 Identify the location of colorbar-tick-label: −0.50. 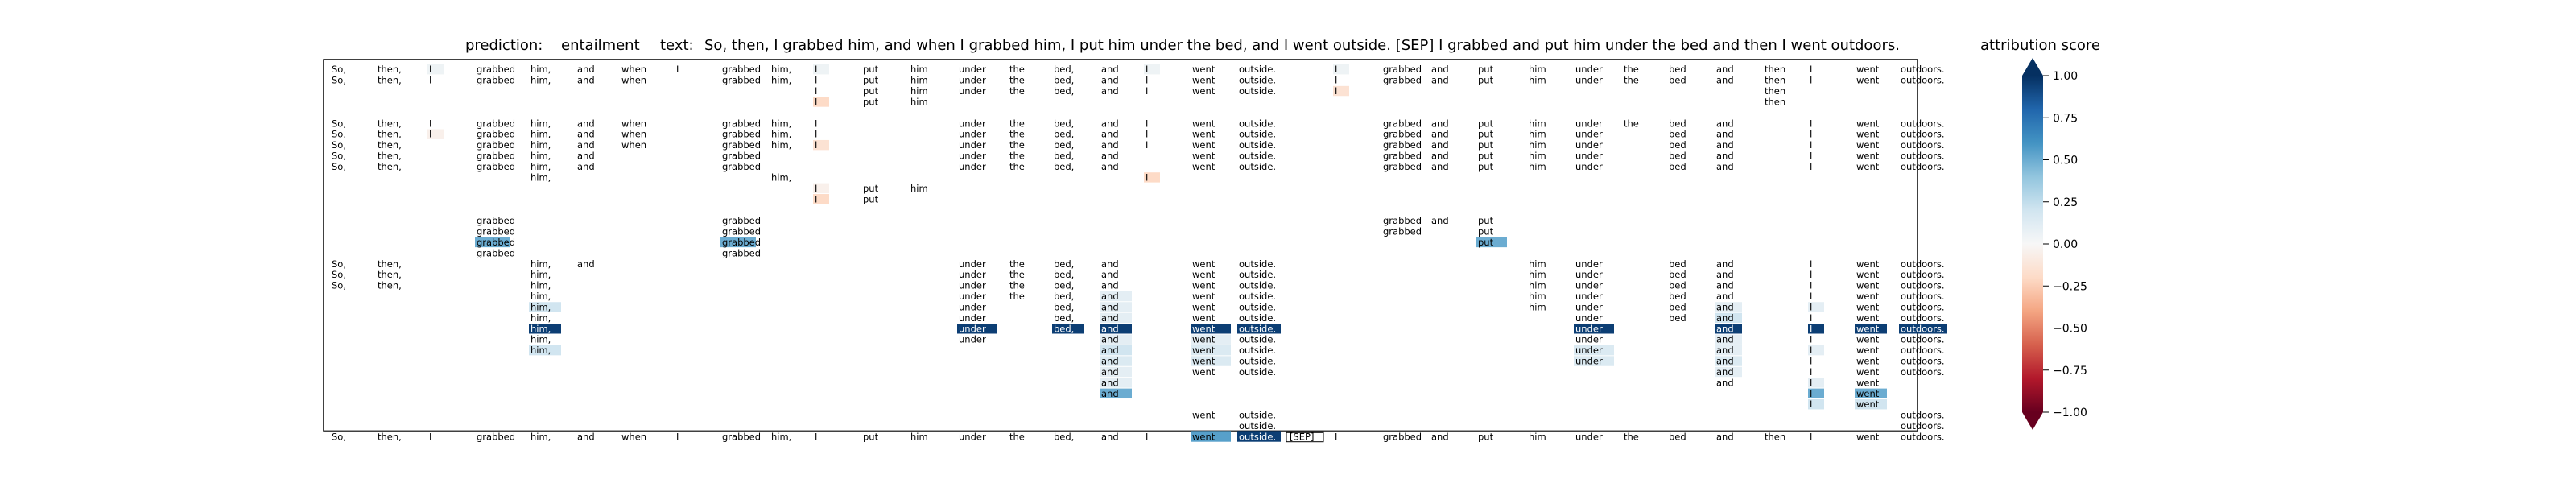
(2070, 329).